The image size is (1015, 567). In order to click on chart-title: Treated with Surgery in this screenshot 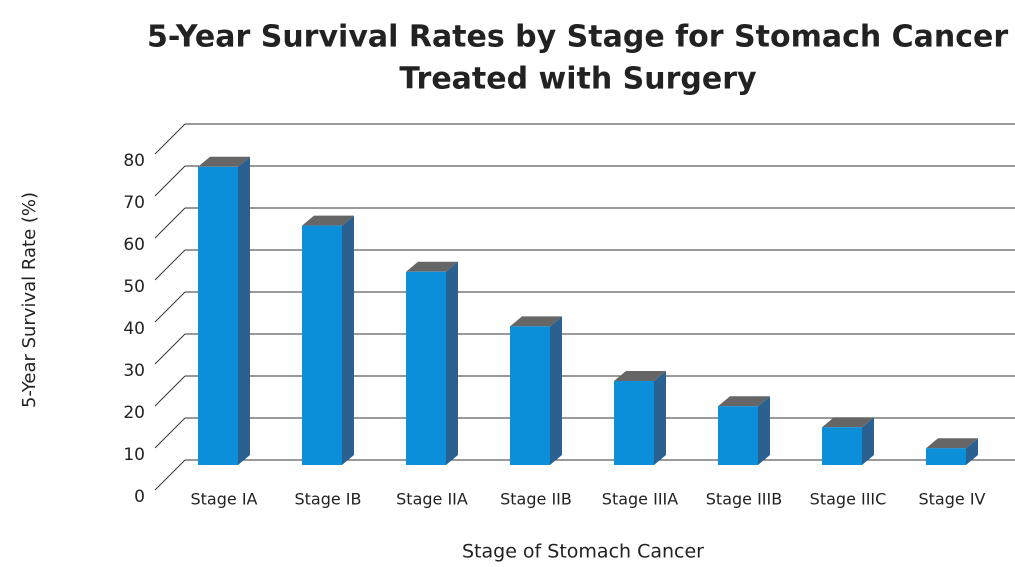, I will do `click(578, 79)`.